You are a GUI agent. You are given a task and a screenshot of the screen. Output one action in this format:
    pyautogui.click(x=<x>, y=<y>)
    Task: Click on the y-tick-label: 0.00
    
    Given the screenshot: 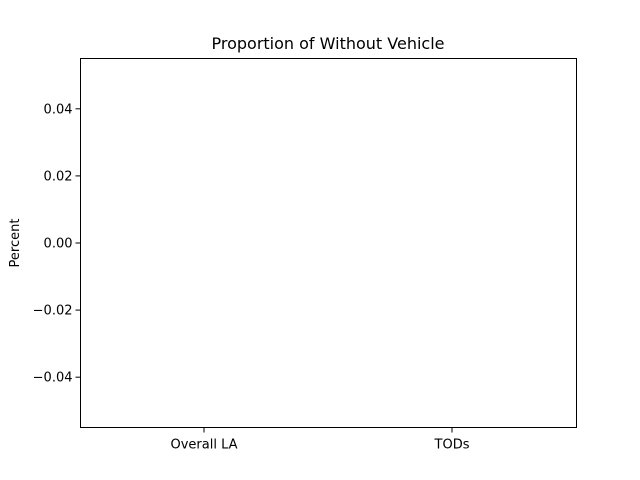 What is the action you would take?
    pyautogui.click(x=58, y=244)
    